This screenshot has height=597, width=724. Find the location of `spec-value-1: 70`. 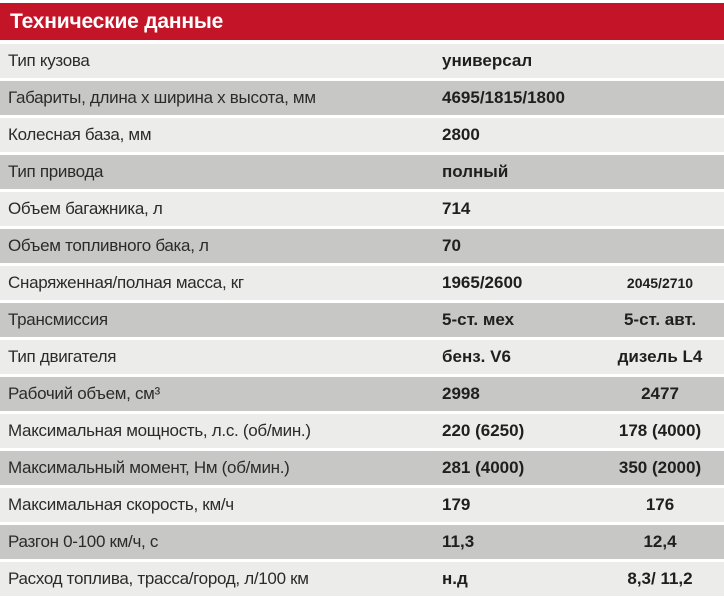

spec-value-1: 70 is located at coordinates (451, 245).